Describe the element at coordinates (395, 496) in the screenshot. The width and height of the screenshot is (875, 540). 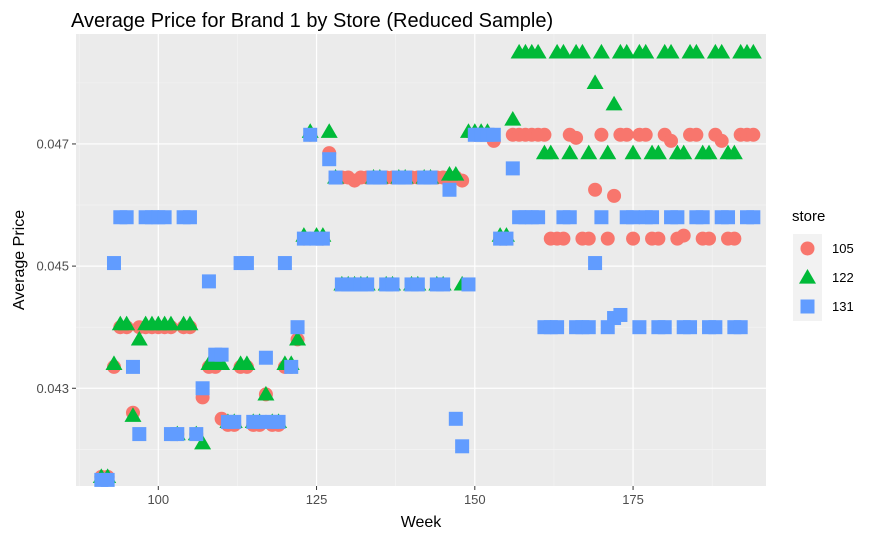
I see `x-axis-ticks: 100 125 150 175` at that location.